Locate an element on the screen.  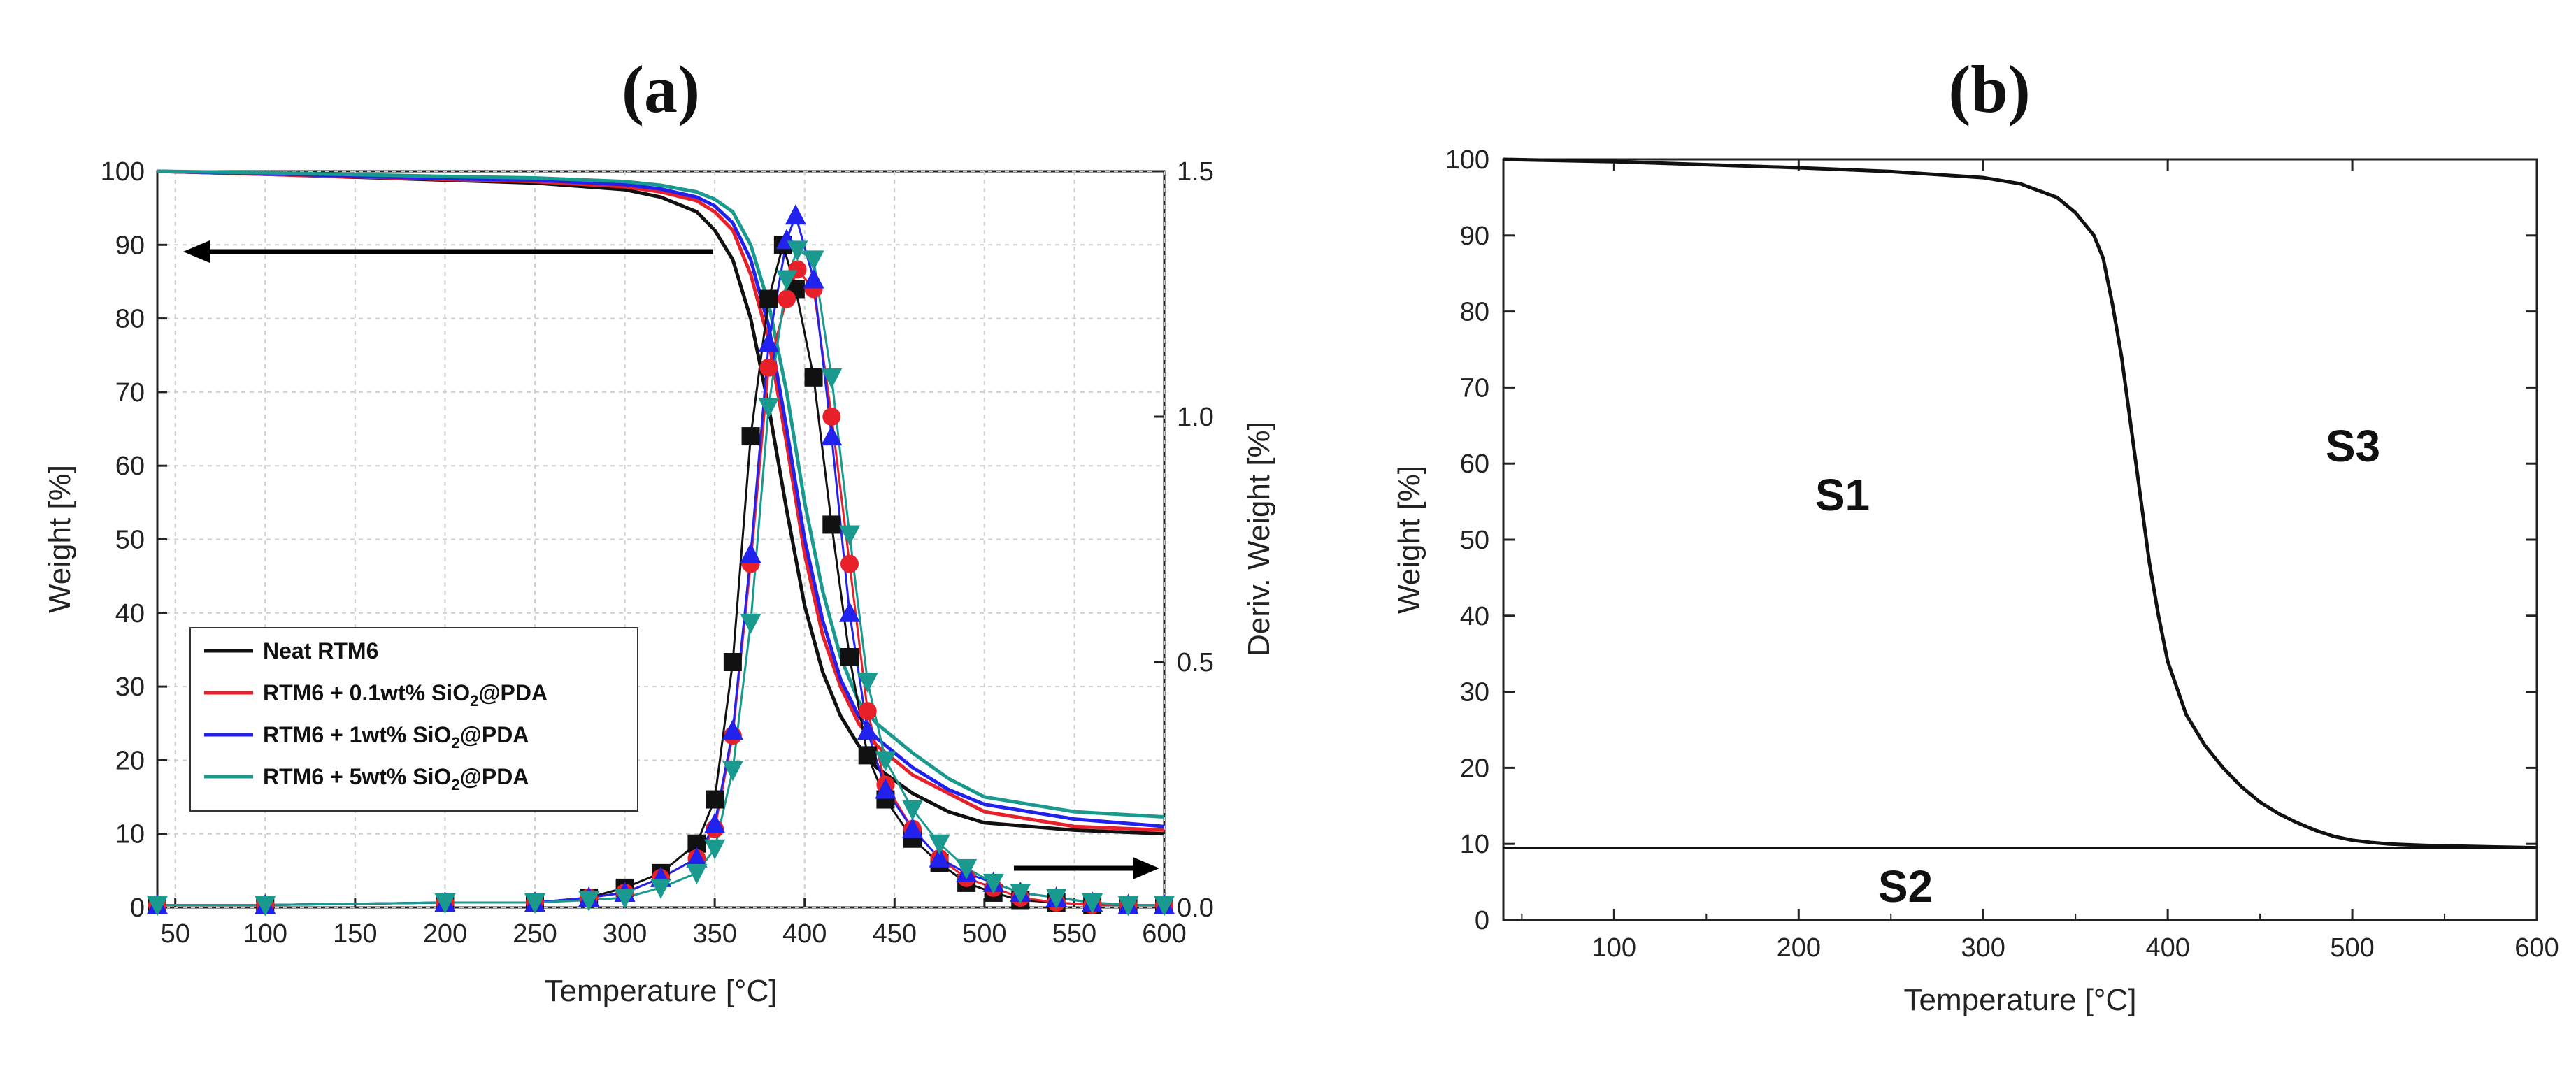
x-tick-label: 200 is located at coordinates (445, 934).